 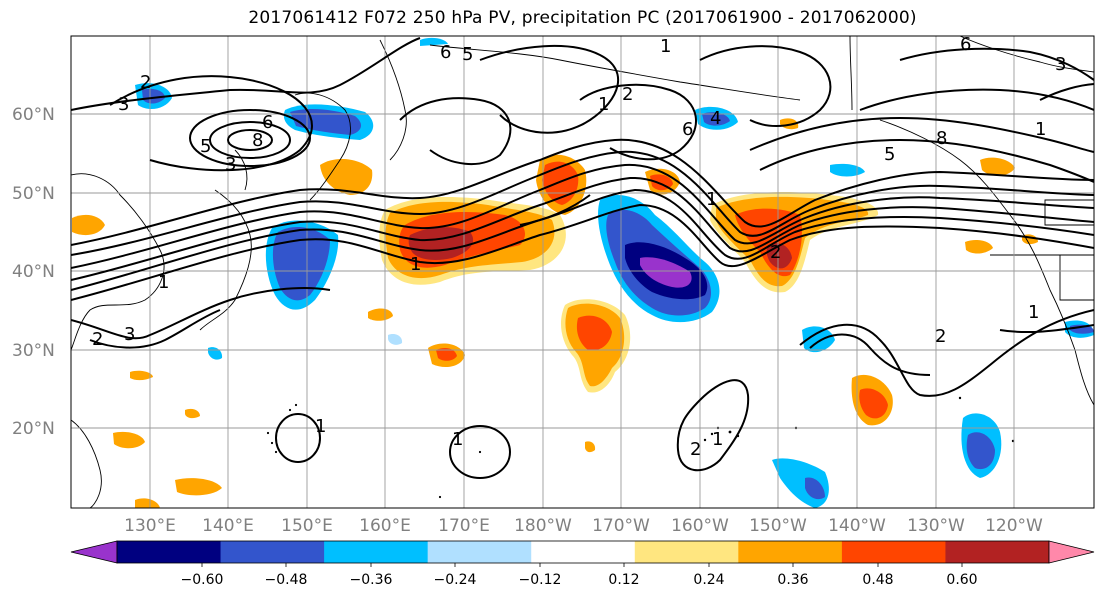 I want to click on lon-label: 170°E, so click(x=464, y=526).